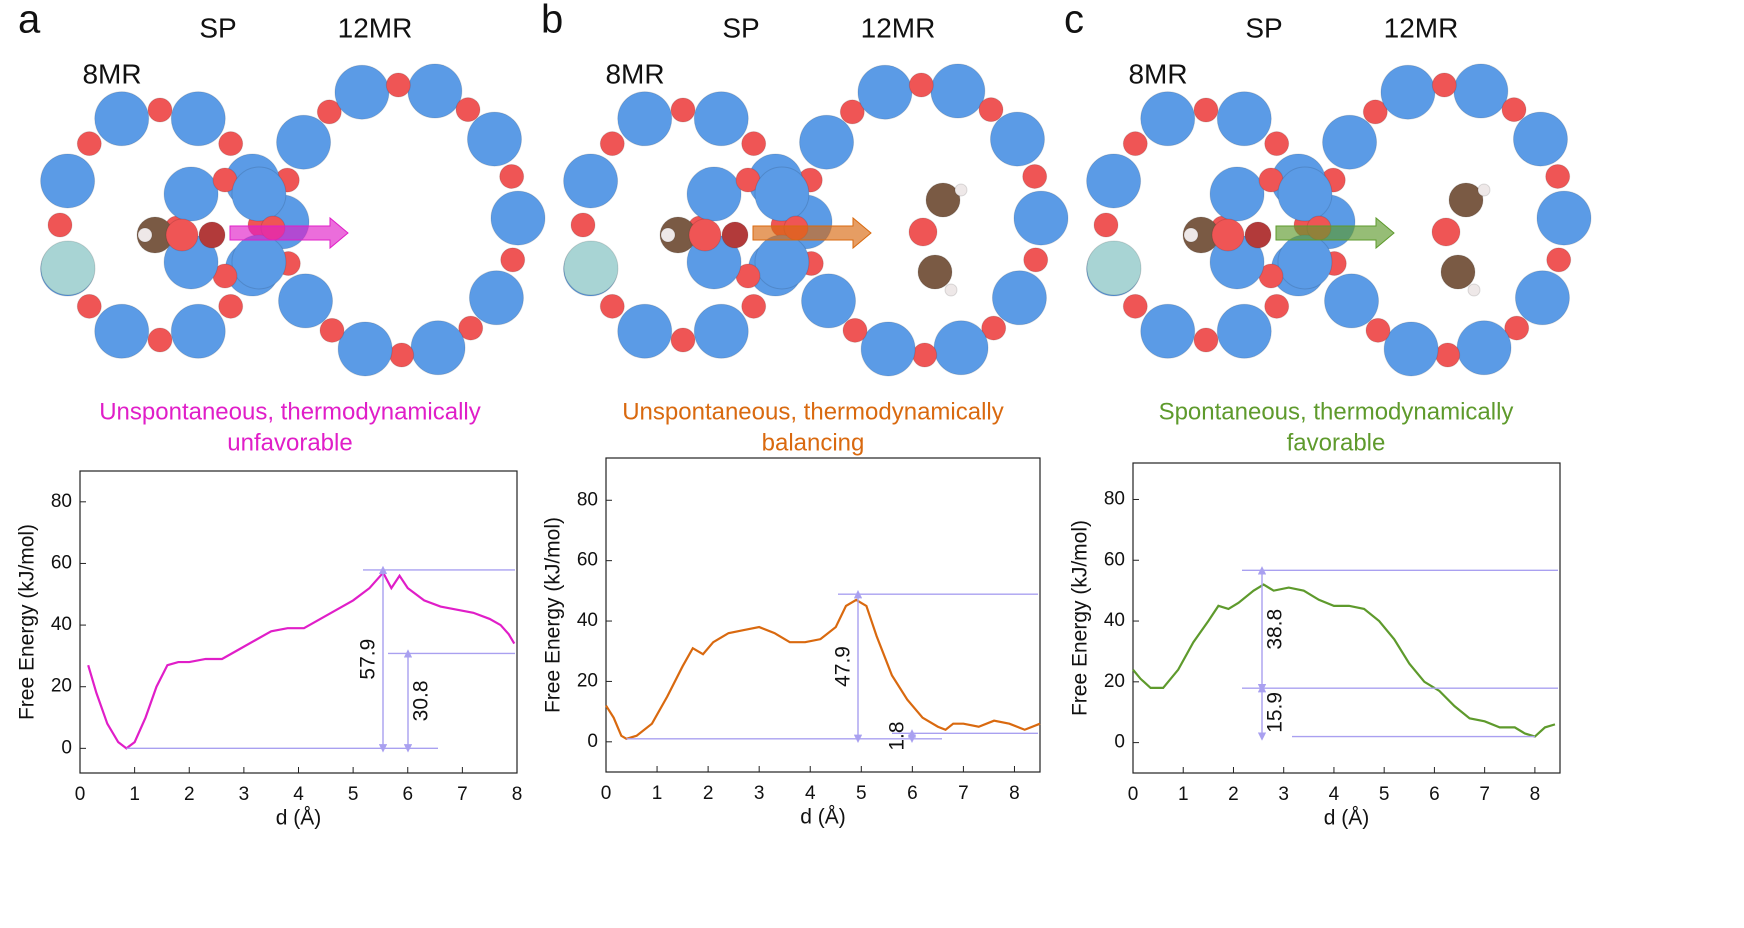  I want to click on caption: Unspontaneous, thermodynamically, so click(290, 411).